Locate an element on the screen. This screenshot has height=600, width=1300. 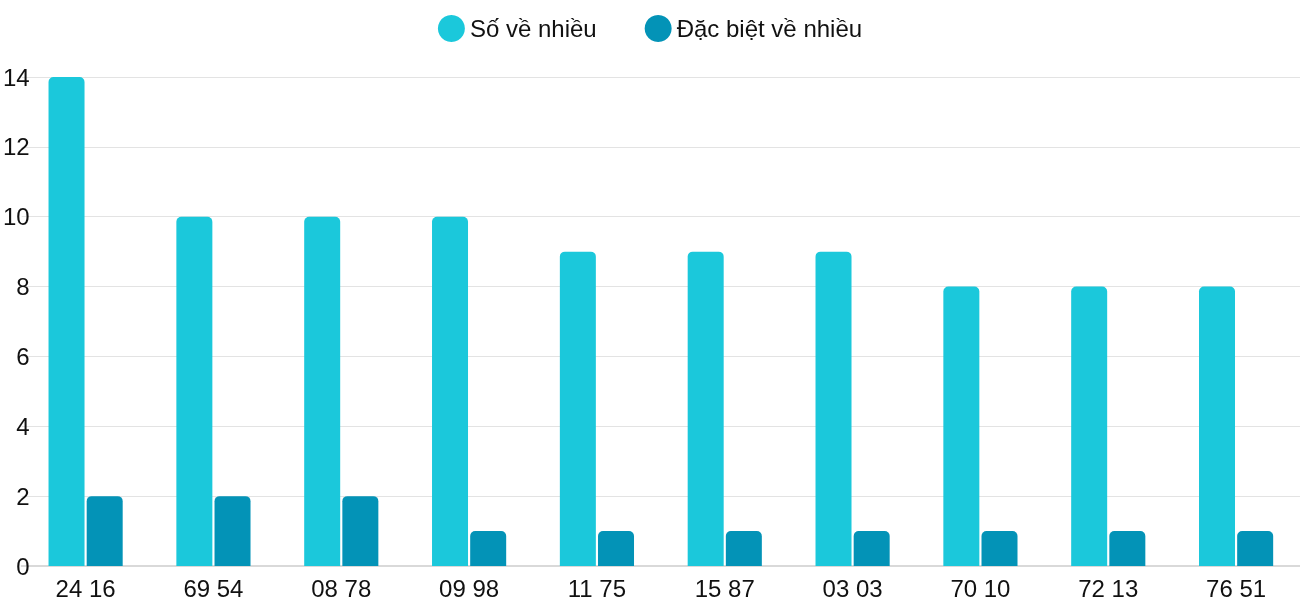
x-tick-label: 08 78 is located at coordinates (341, 587).